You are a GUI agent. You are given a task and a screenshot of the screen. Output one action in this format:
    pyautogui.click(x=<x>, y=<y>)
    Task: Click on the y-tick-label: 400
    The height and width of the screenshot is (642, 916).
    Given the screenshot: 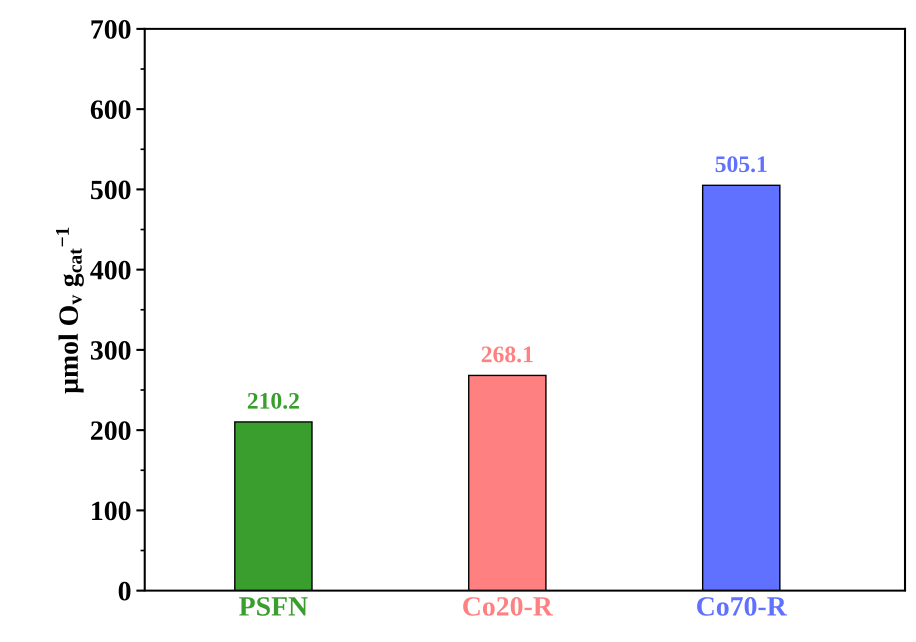 What is the action you would take?
    pyautogui.click(x=110, y=270)
    